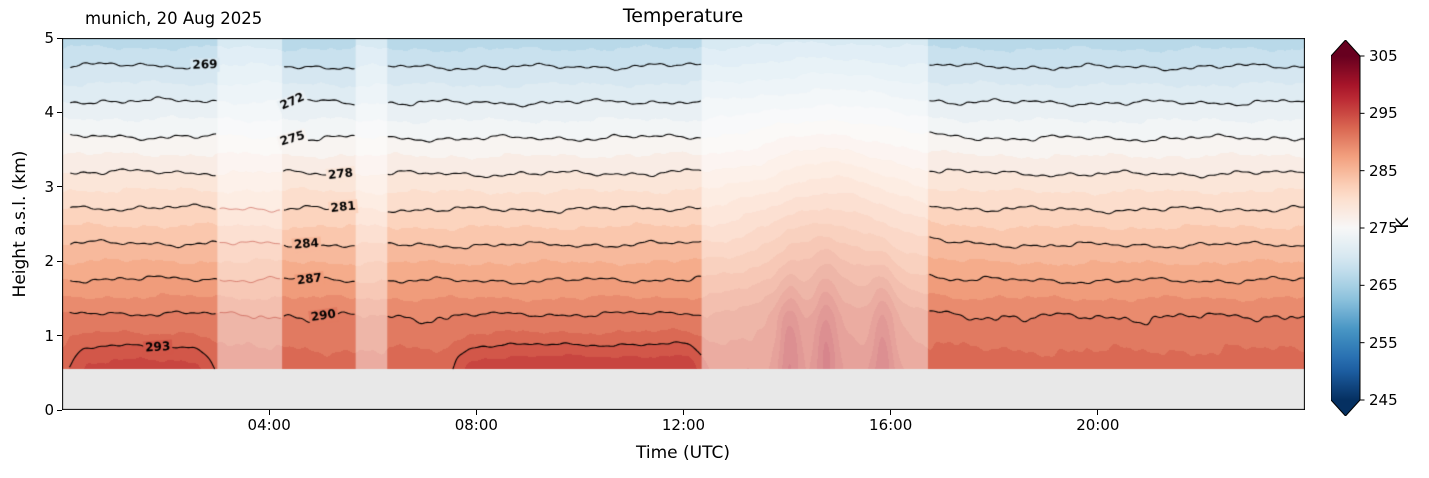 The image size is (1429, 478). Describe the element at coordinates (1098, 425) in the screenshot. I see `x-tick-label: 20:00` at that location.